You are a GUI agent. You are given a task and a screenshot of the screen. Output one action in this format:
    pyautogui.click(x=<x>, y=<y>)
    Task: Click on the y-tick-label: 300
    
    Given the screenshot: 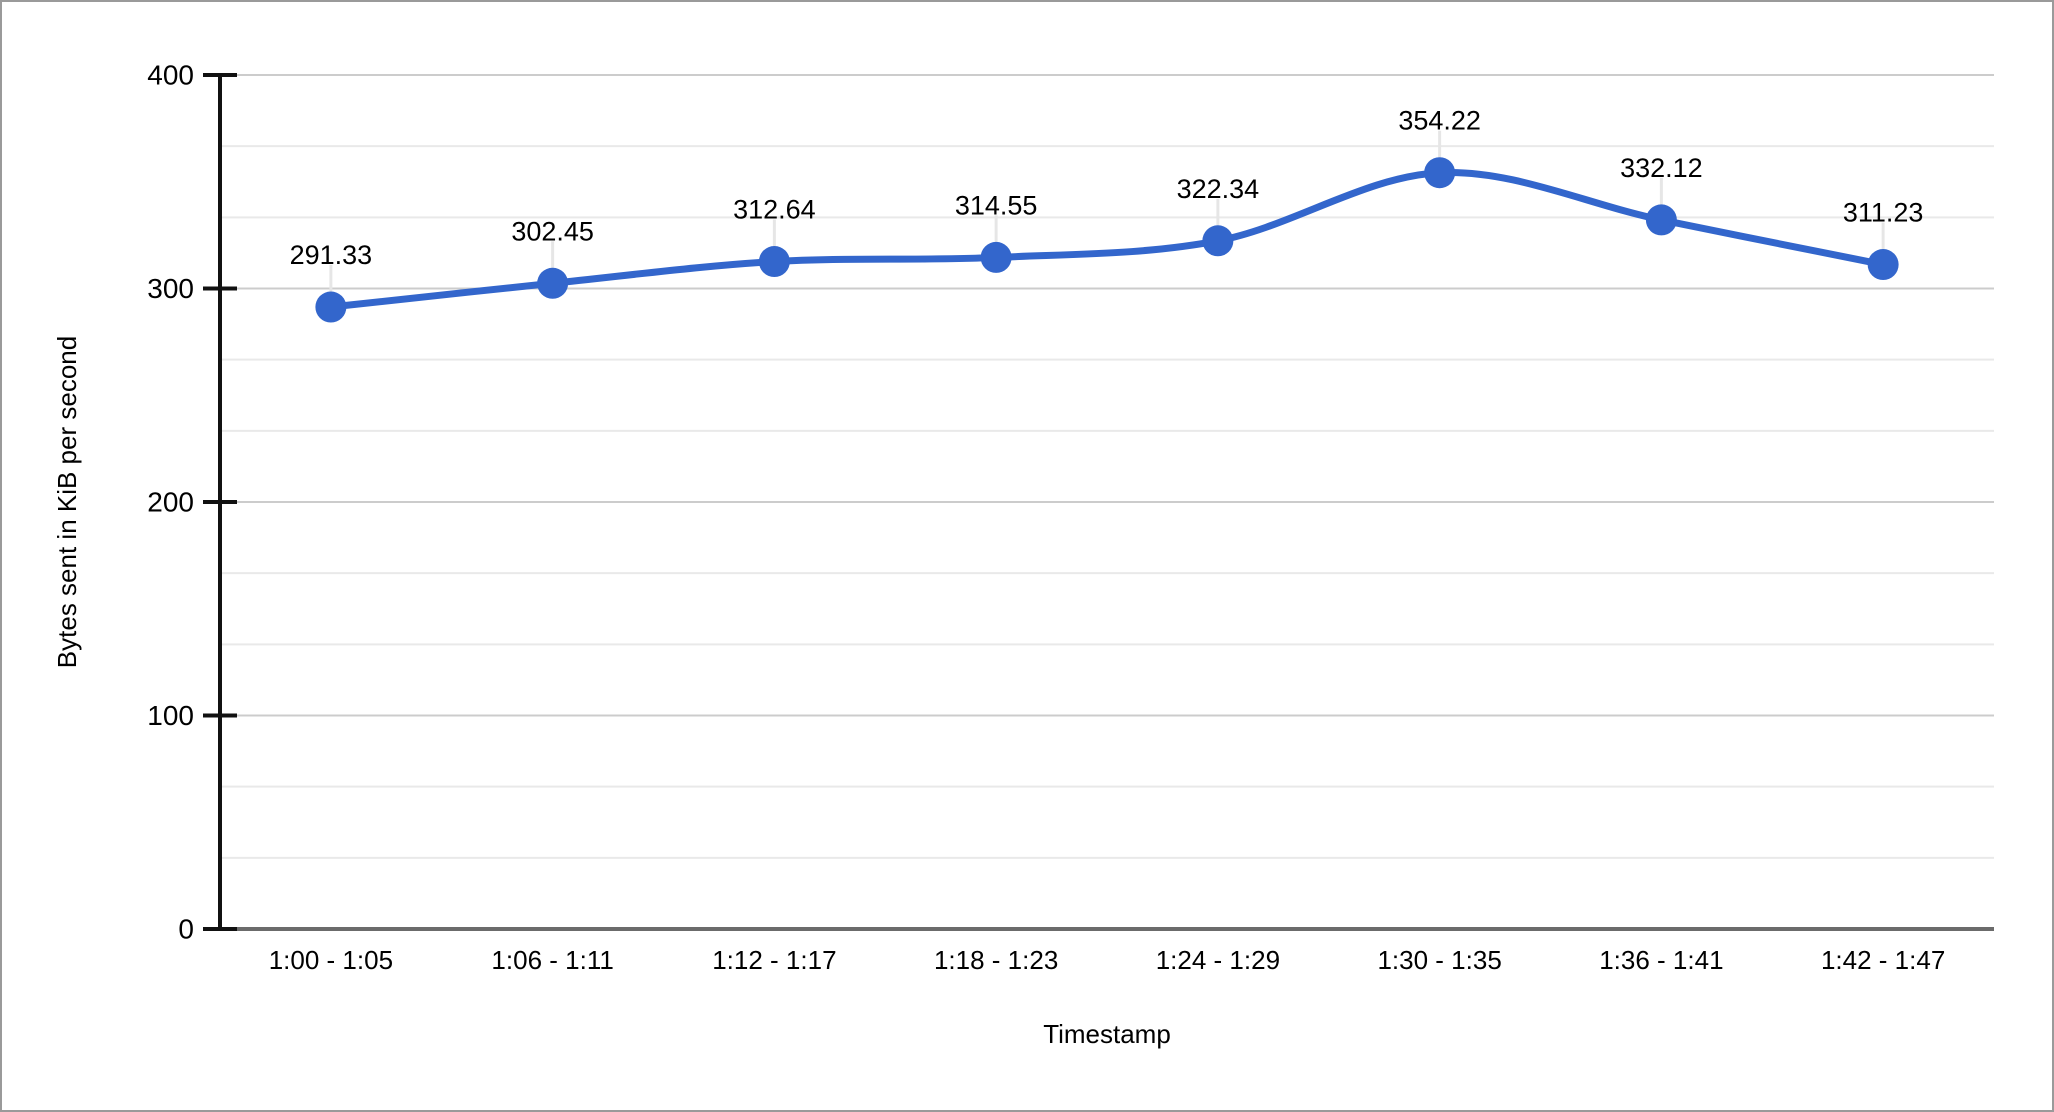 What is the action you would take?
    pyautogui.click(x=170, y=288)
    